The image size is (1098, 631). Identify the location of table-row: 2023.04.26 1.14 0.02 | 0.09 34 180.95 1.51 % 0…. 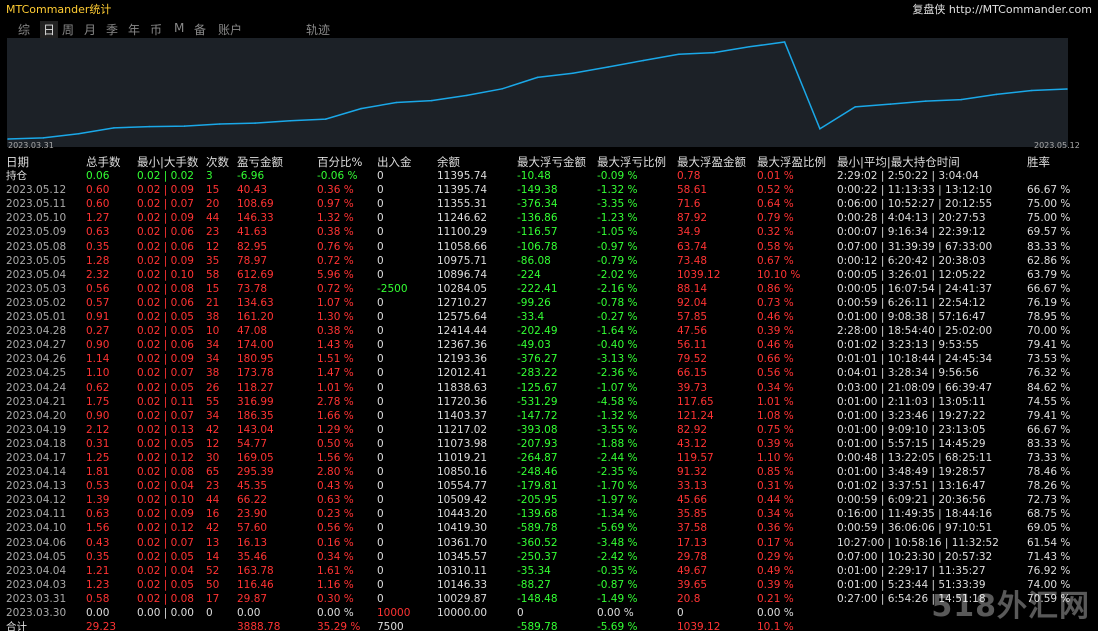
(551, 359).